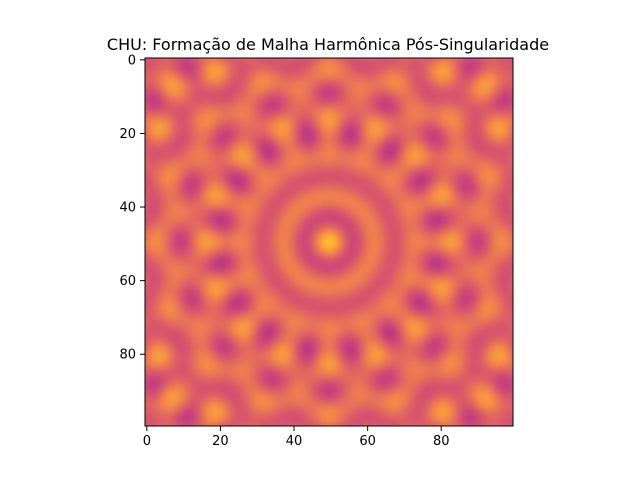 The width and height of the screenshot is (640, 480). What do you see at coordinates (127, 281) in the screenshot?
I see `y-tick-label: 60` at bounding box center [127, 281].